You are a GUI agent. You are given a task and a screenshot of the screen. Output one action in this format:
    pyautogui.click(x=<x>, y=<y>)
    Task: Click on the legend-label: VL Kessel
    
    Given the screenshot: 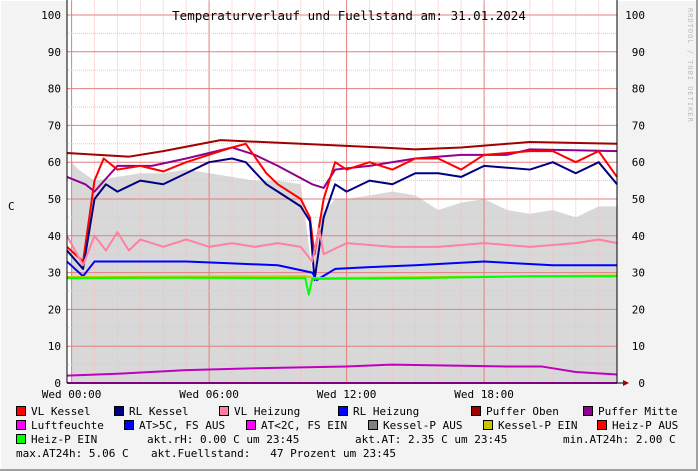 What is the action you would take?
    pyautogui.click(x=61, y=411)
    